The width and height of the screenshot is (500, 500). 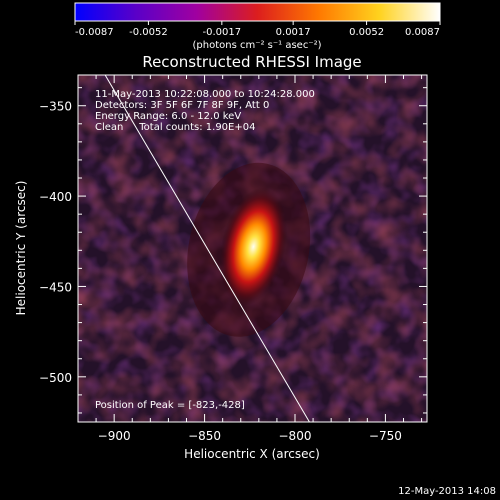 What do you see at coordinates (385, 436) in the screenshot?
I see `x-tick-label: −750` at bounding box center [385, 436].